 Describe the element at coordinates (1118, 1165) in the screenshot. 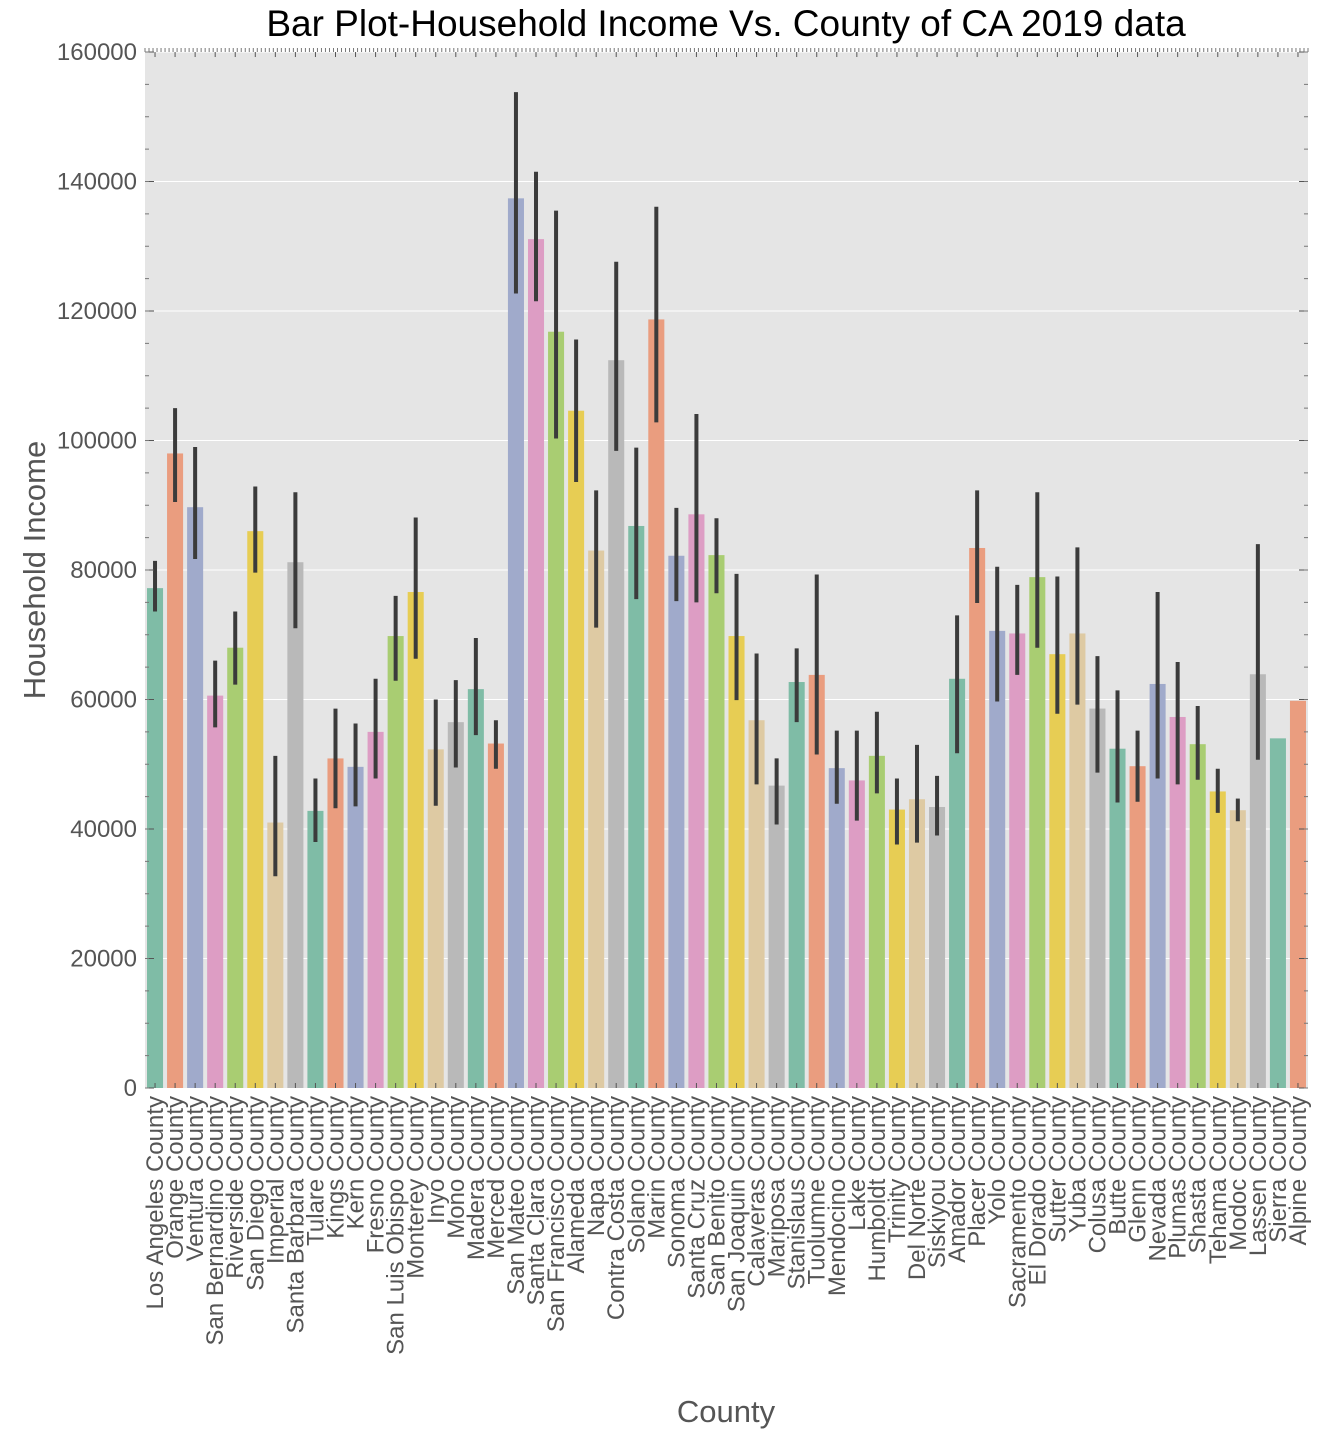

I see `x-tick-label: Butte County` at that location.